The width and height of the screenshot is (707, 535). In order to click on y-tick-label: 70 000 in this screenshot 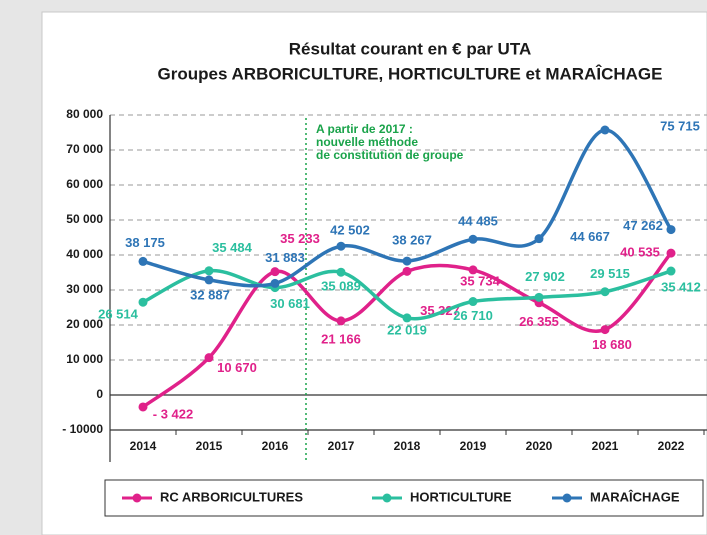, I will do `click(84, 149)`.